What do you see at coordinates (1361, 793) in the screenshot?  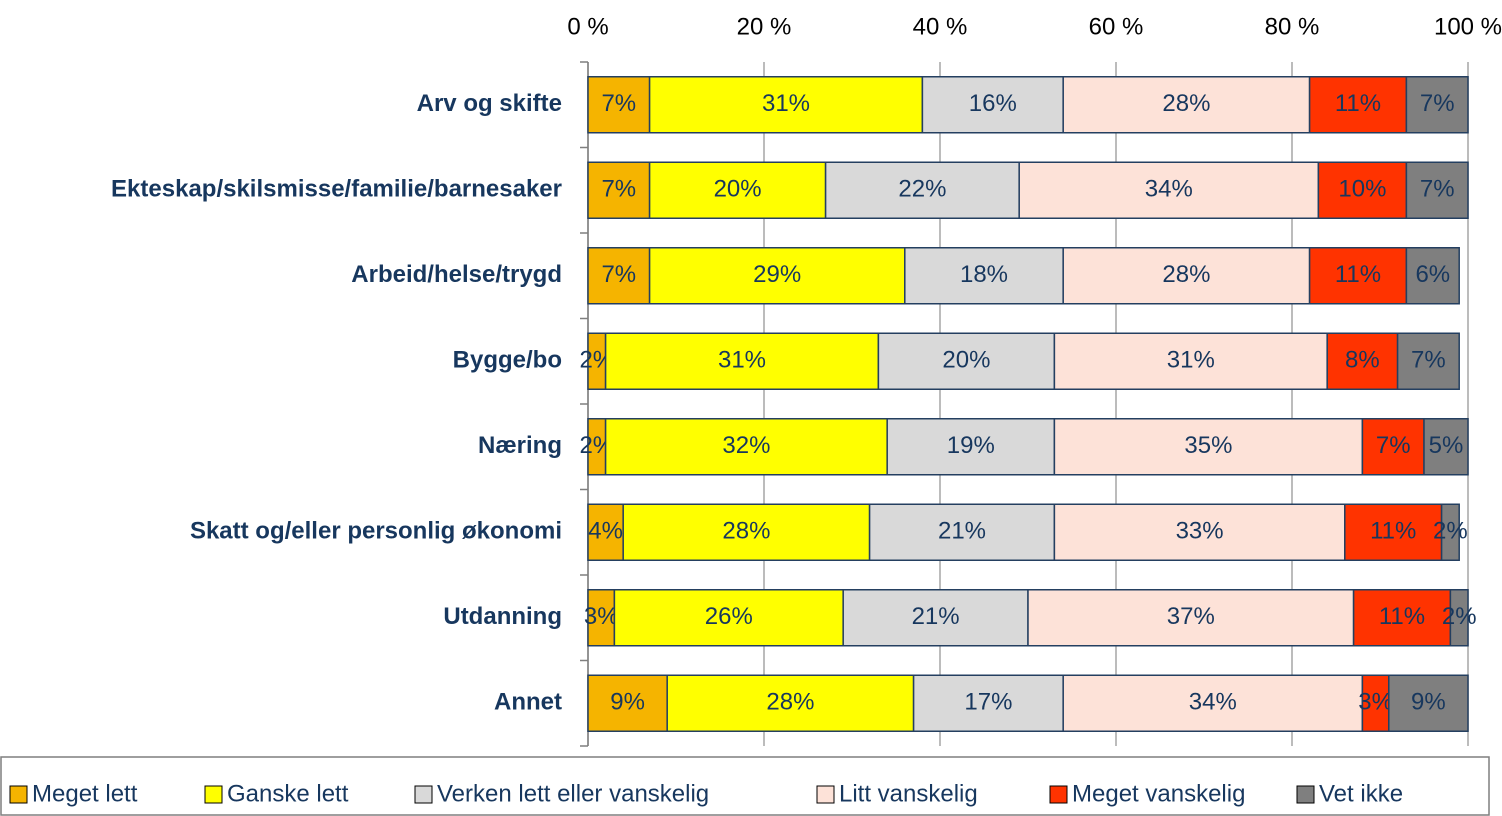 I see `legend-label: Vet ikke` at bounding box center [1361, 793].